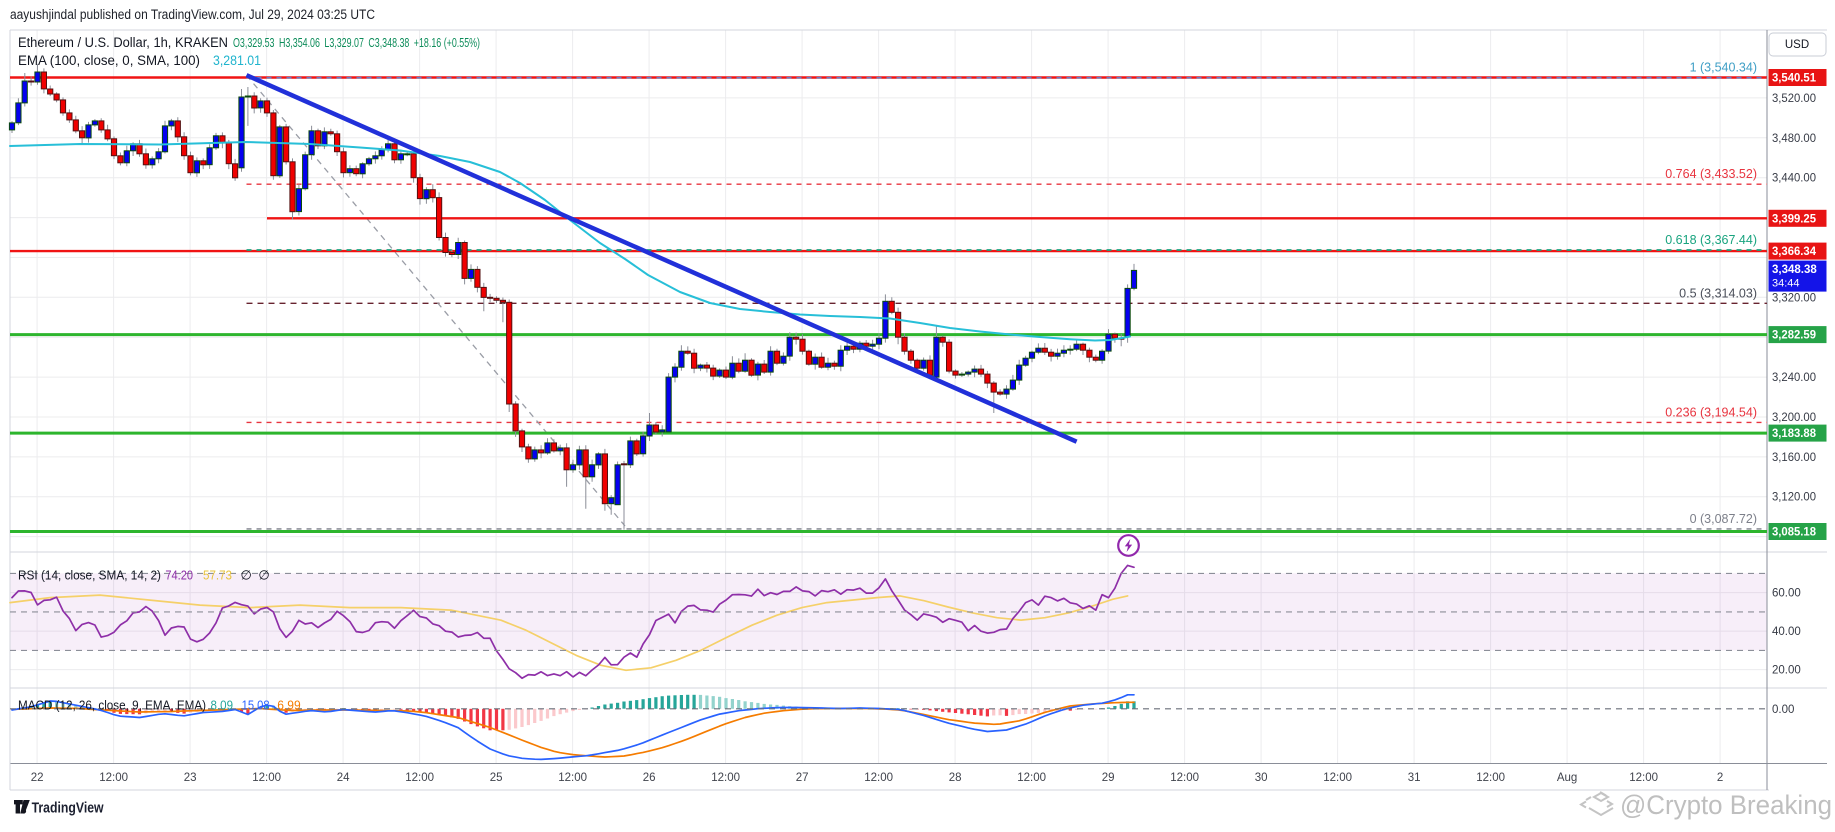  I want to click on svg-text: 34:44, so click(1786, 284).